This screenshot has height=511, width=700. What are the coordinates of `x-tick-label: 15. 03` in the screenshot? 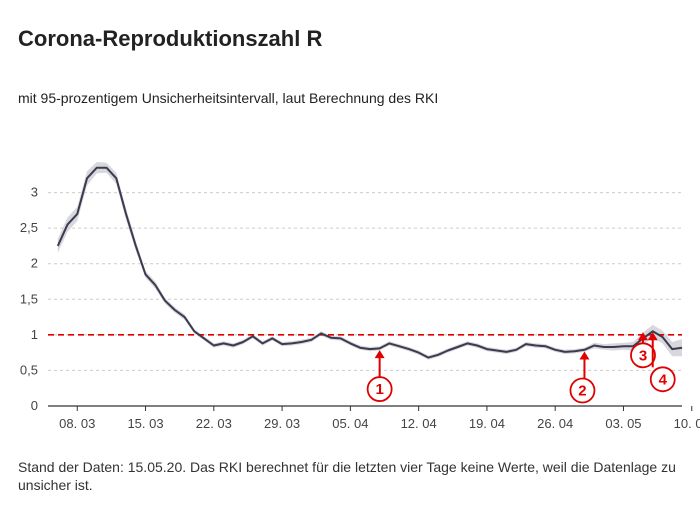 It's located at (145, 423).